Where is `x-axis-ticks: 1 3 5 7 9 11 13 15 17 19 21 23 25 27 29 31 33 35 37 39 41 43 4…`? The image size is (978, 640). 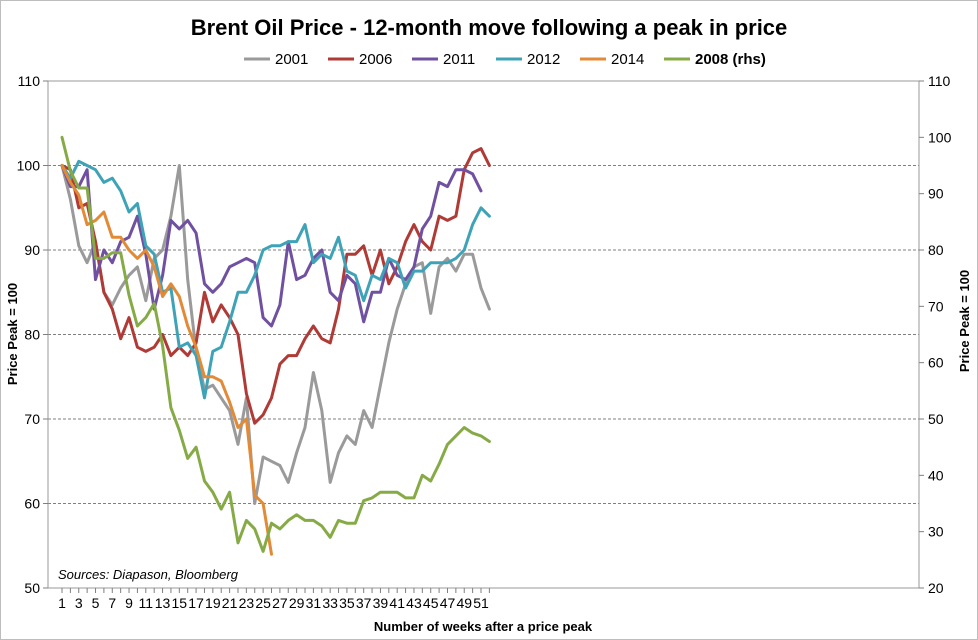 x-axis-ticks: 1 3 5 7 9 11 13 15 17 19 21 23 25 27 29 31 33 35 37 39 41 43 4… is located at coordinates (274, 599).